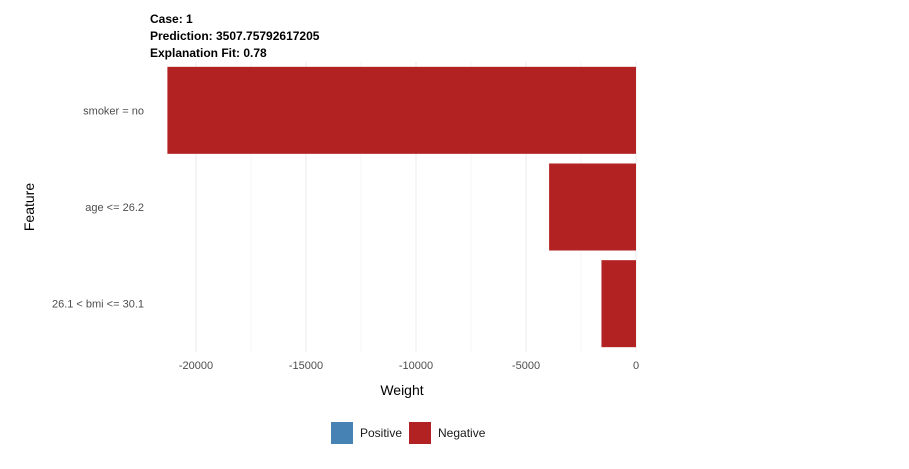 Image resolution: width=909 pixels, height=469 pixels. What do you see at coordinates (381, 433) in the screenshot?
I see `legend-label-positive: Positive` at bounding box center [381, 433].